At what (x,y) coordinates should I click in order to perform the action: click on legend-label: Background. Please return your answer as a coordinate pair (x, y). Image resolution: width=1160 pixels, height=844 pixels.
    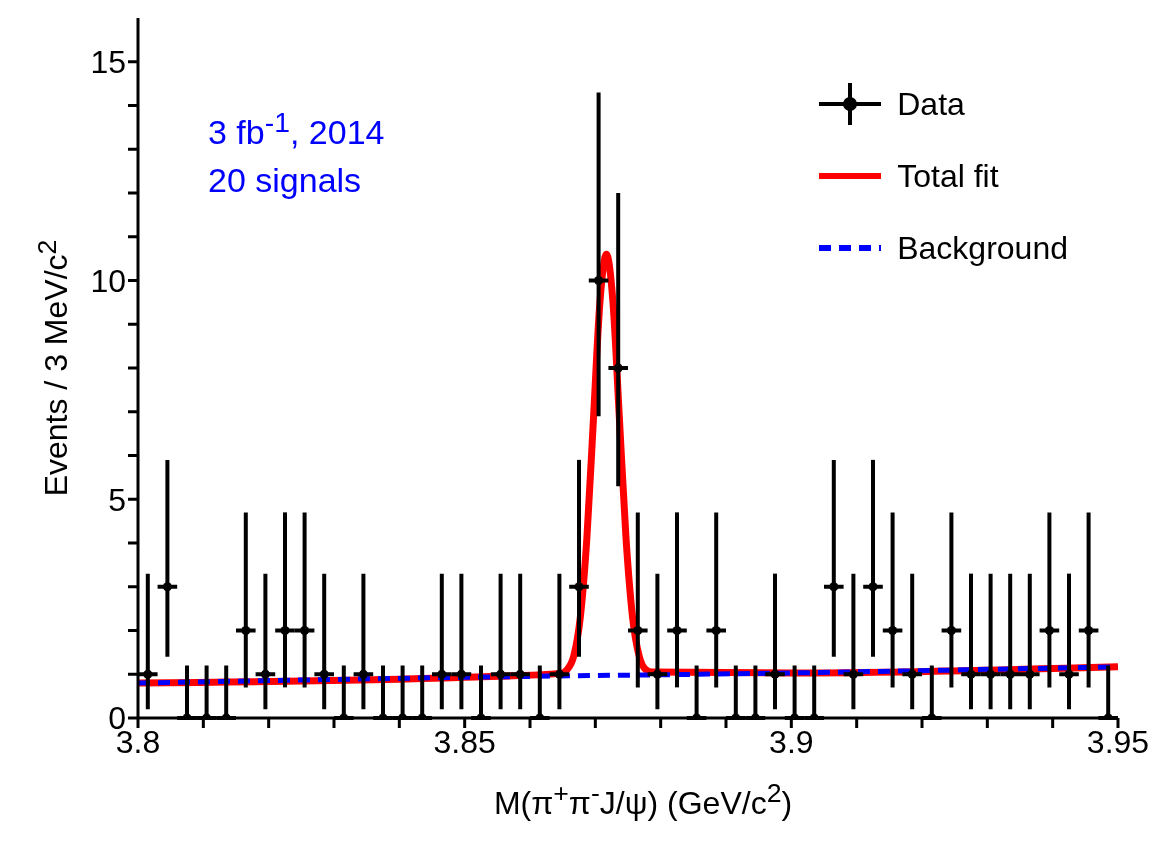
    Looking at the image, I should click on (982, 248).